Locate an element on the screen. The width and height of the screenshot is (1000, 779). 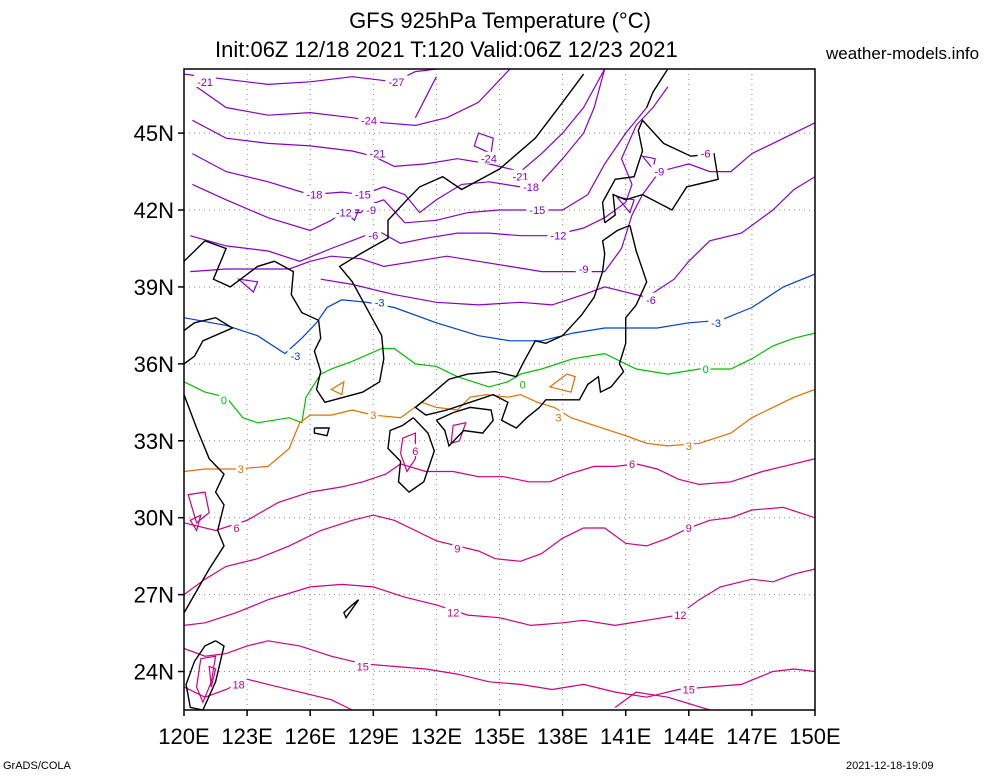
y-tick-label: 39N is located at coordinates (154, 287).